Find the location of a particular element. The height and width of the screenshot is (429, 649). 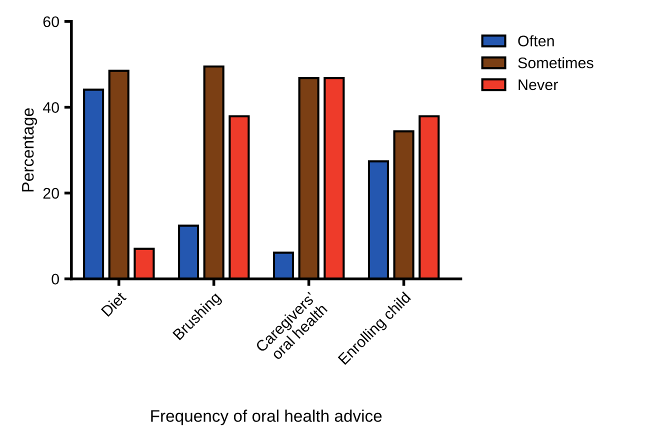

legend-label: Never is located at coordinates (538, 85).